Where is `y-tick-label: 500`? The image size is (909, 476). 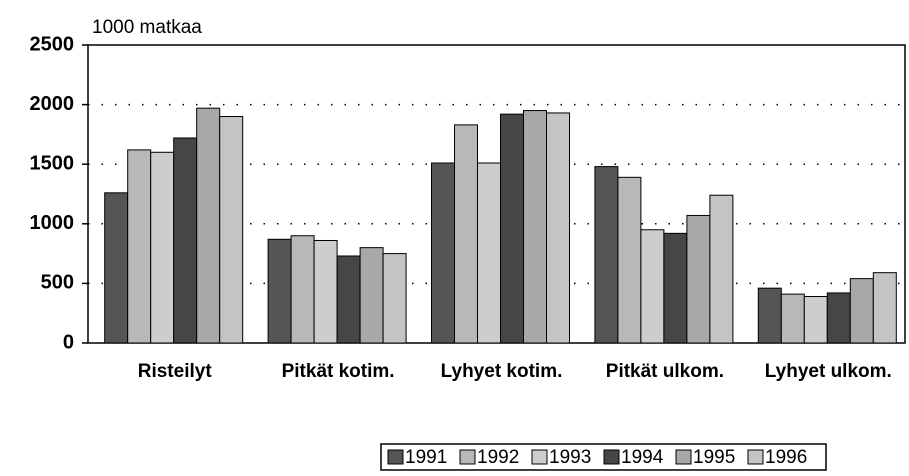
y-tick-label: 500 is located at coordinates (57, 283).